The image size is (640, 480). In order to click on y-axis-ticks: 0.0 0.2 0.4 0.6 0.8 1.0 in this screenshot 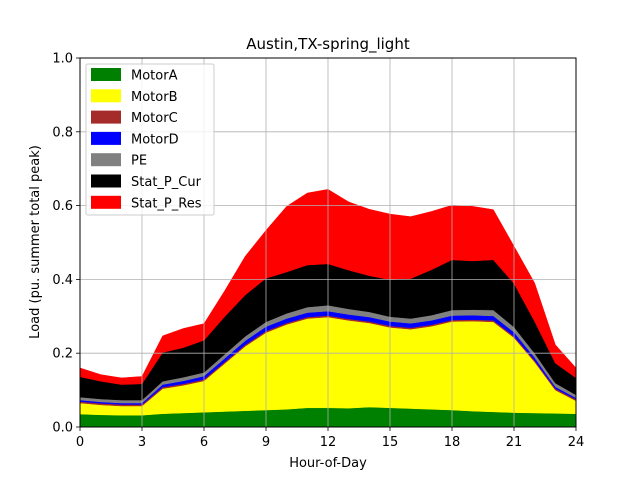, I will do `click(66, 244)`.